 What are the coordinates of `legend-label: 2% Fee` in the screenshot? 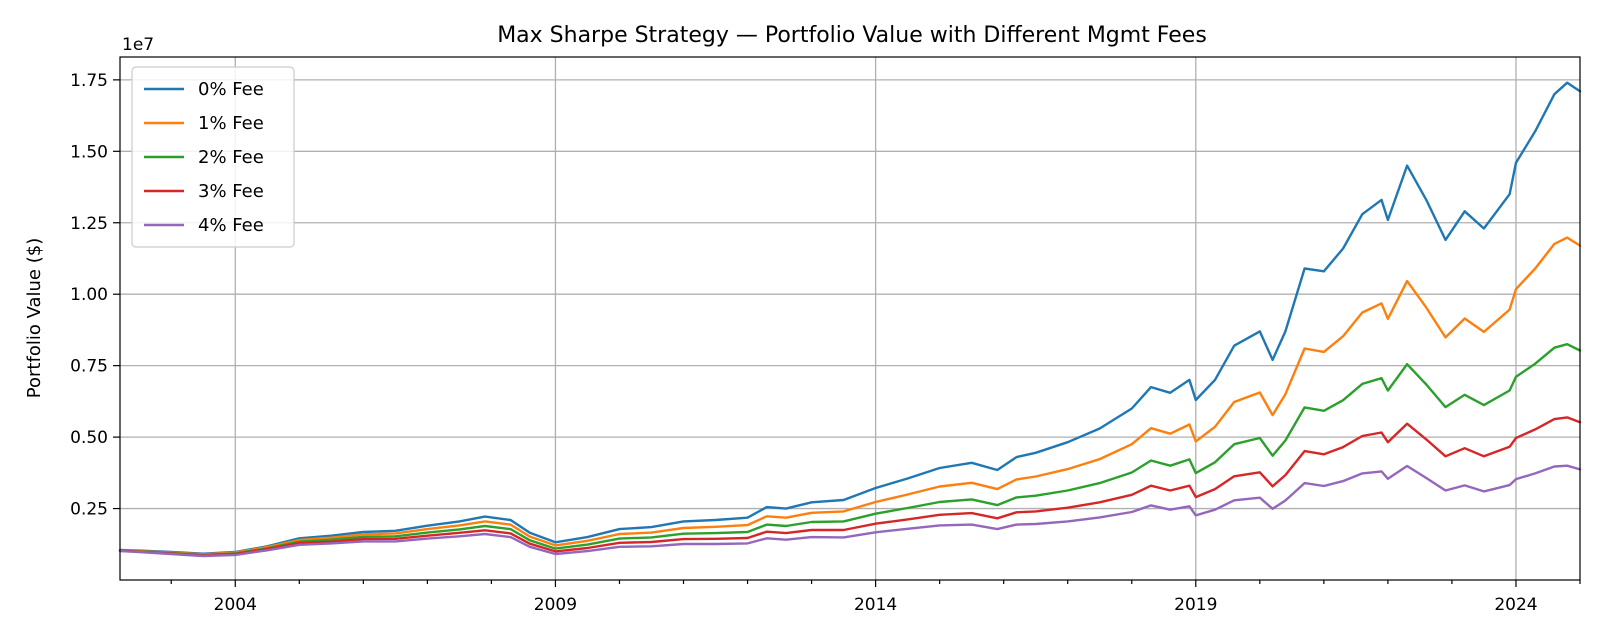 It's located at (231, 157).